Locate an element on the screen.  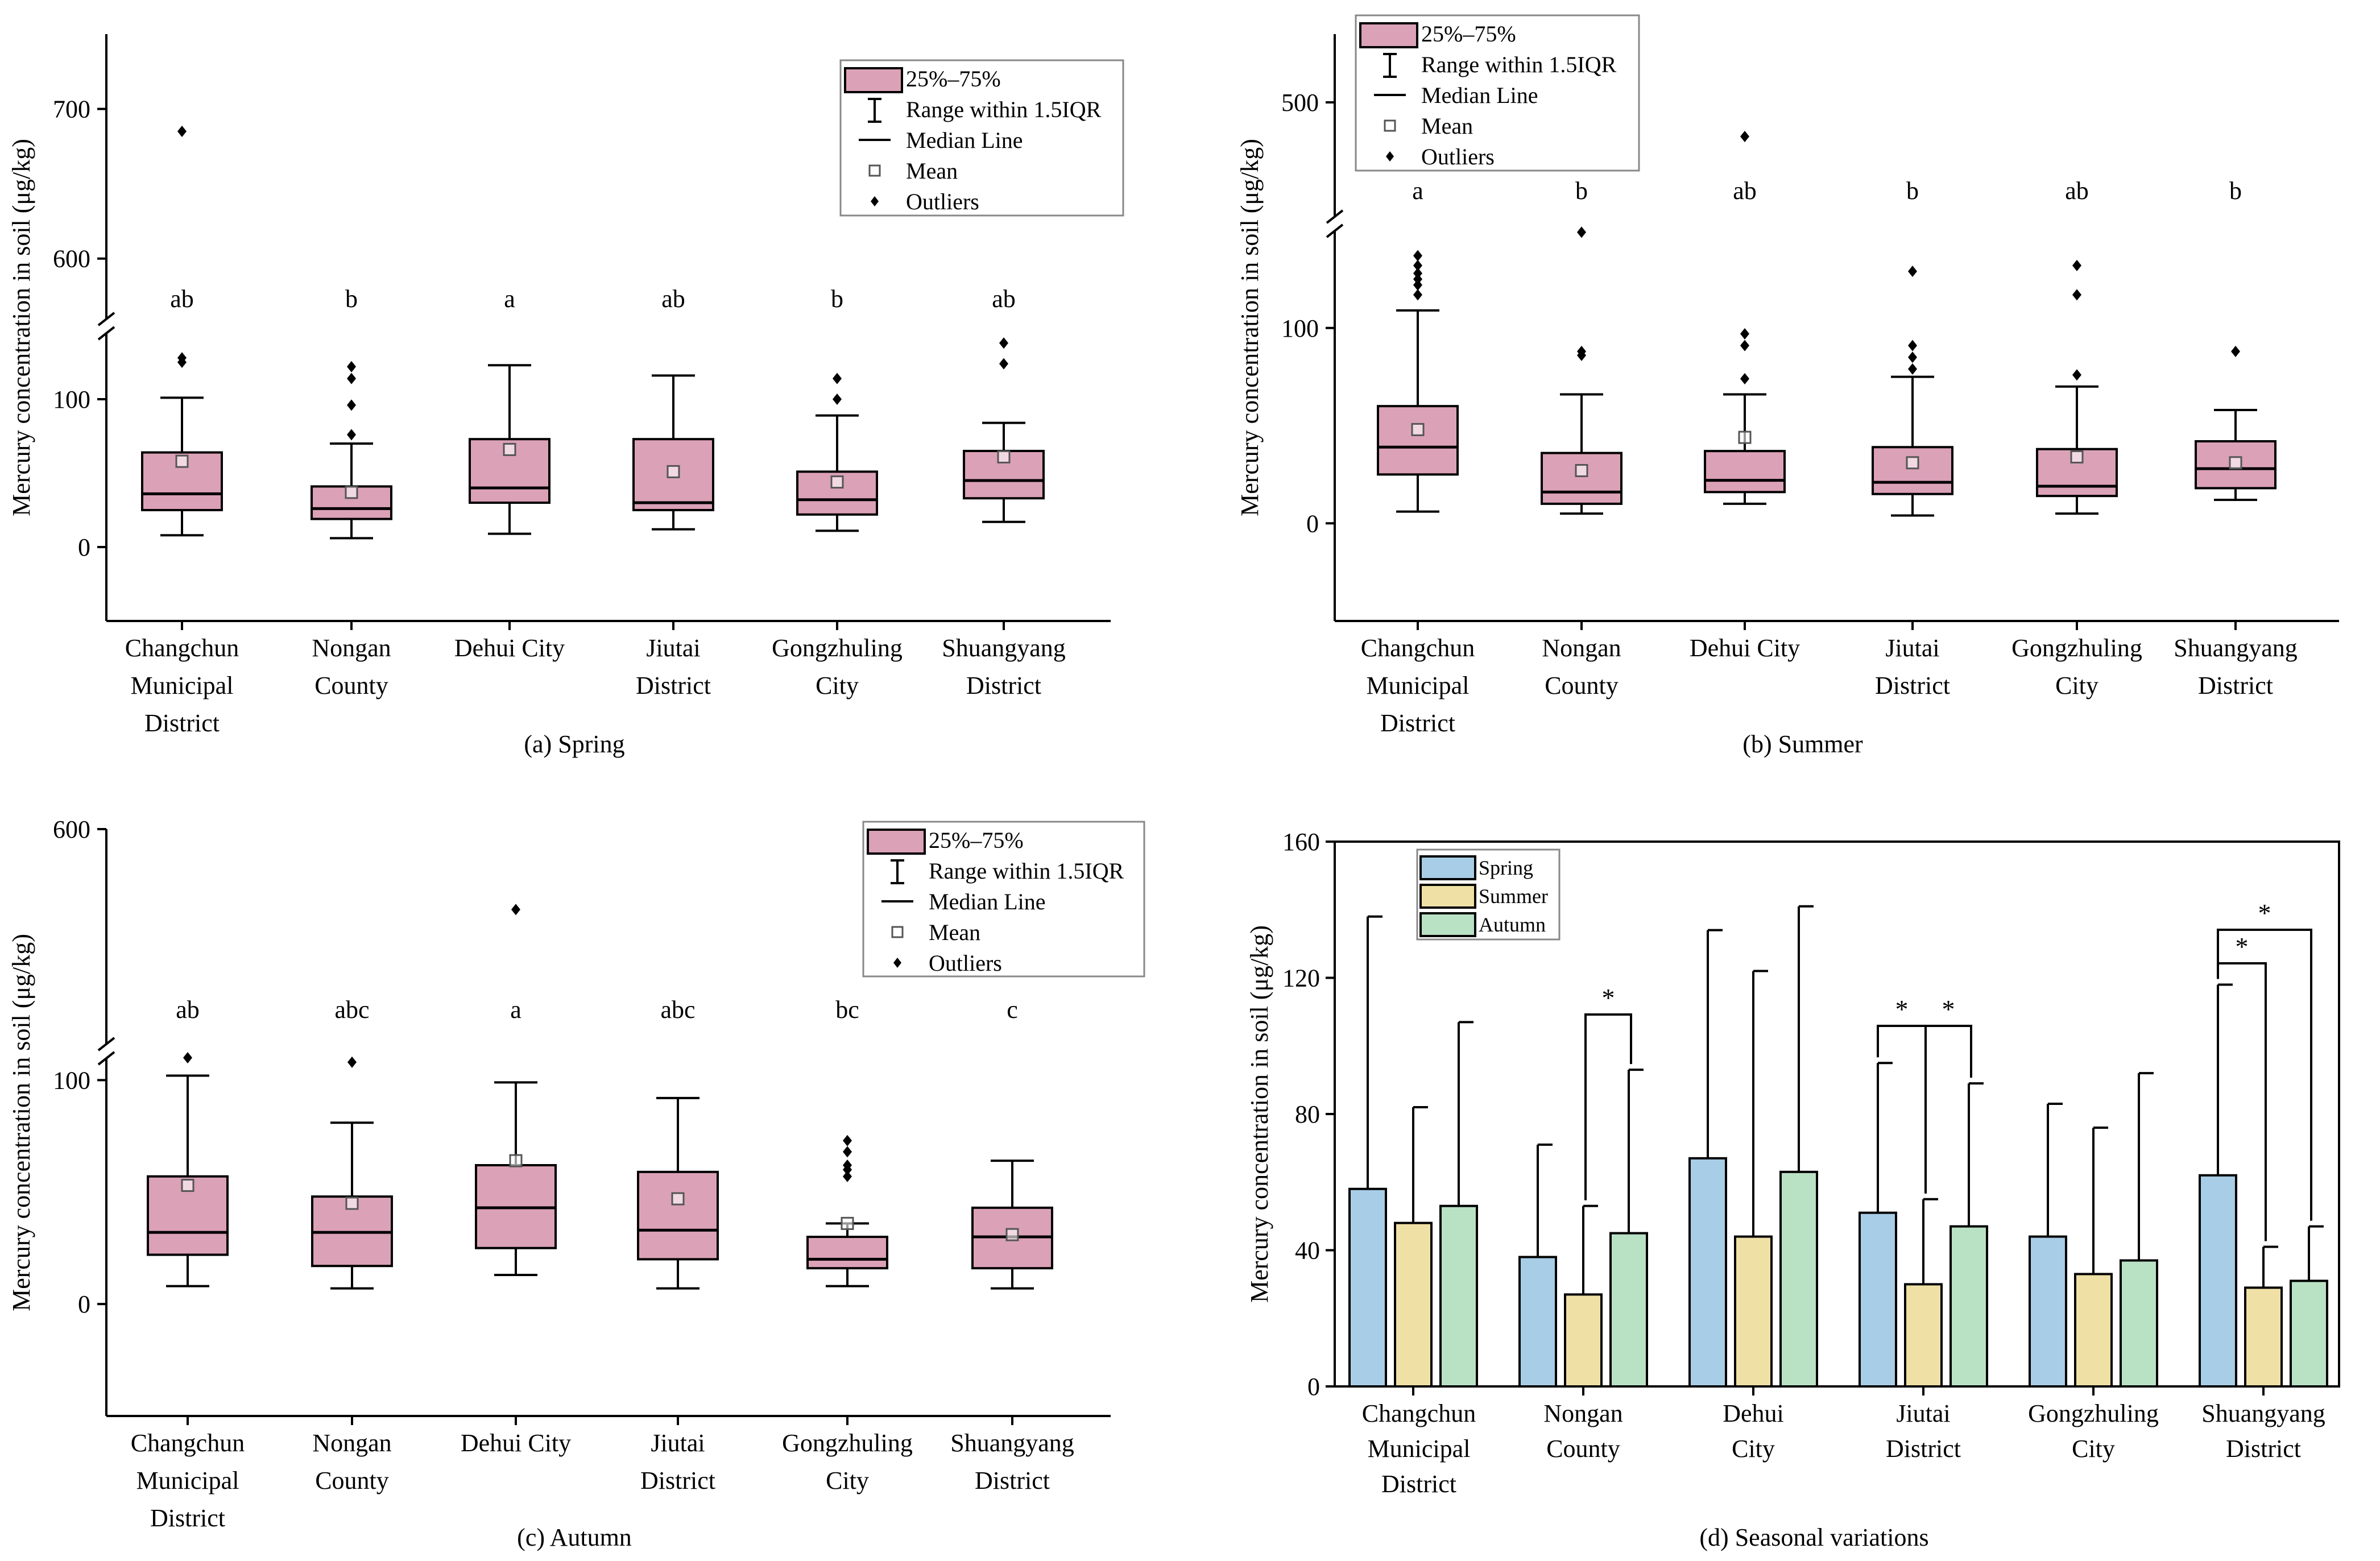
axis-break-mark is located at coordinates (106, 319).